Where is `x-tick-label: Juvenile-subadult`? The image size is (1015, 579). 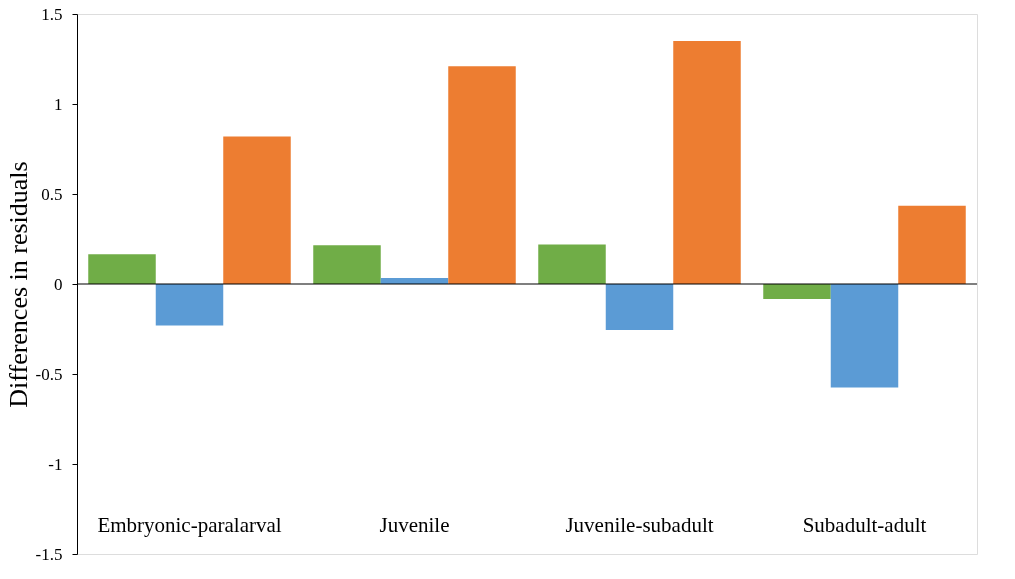 x-tick-label: Juvenile-subadult is located at coordinates (639, 524).